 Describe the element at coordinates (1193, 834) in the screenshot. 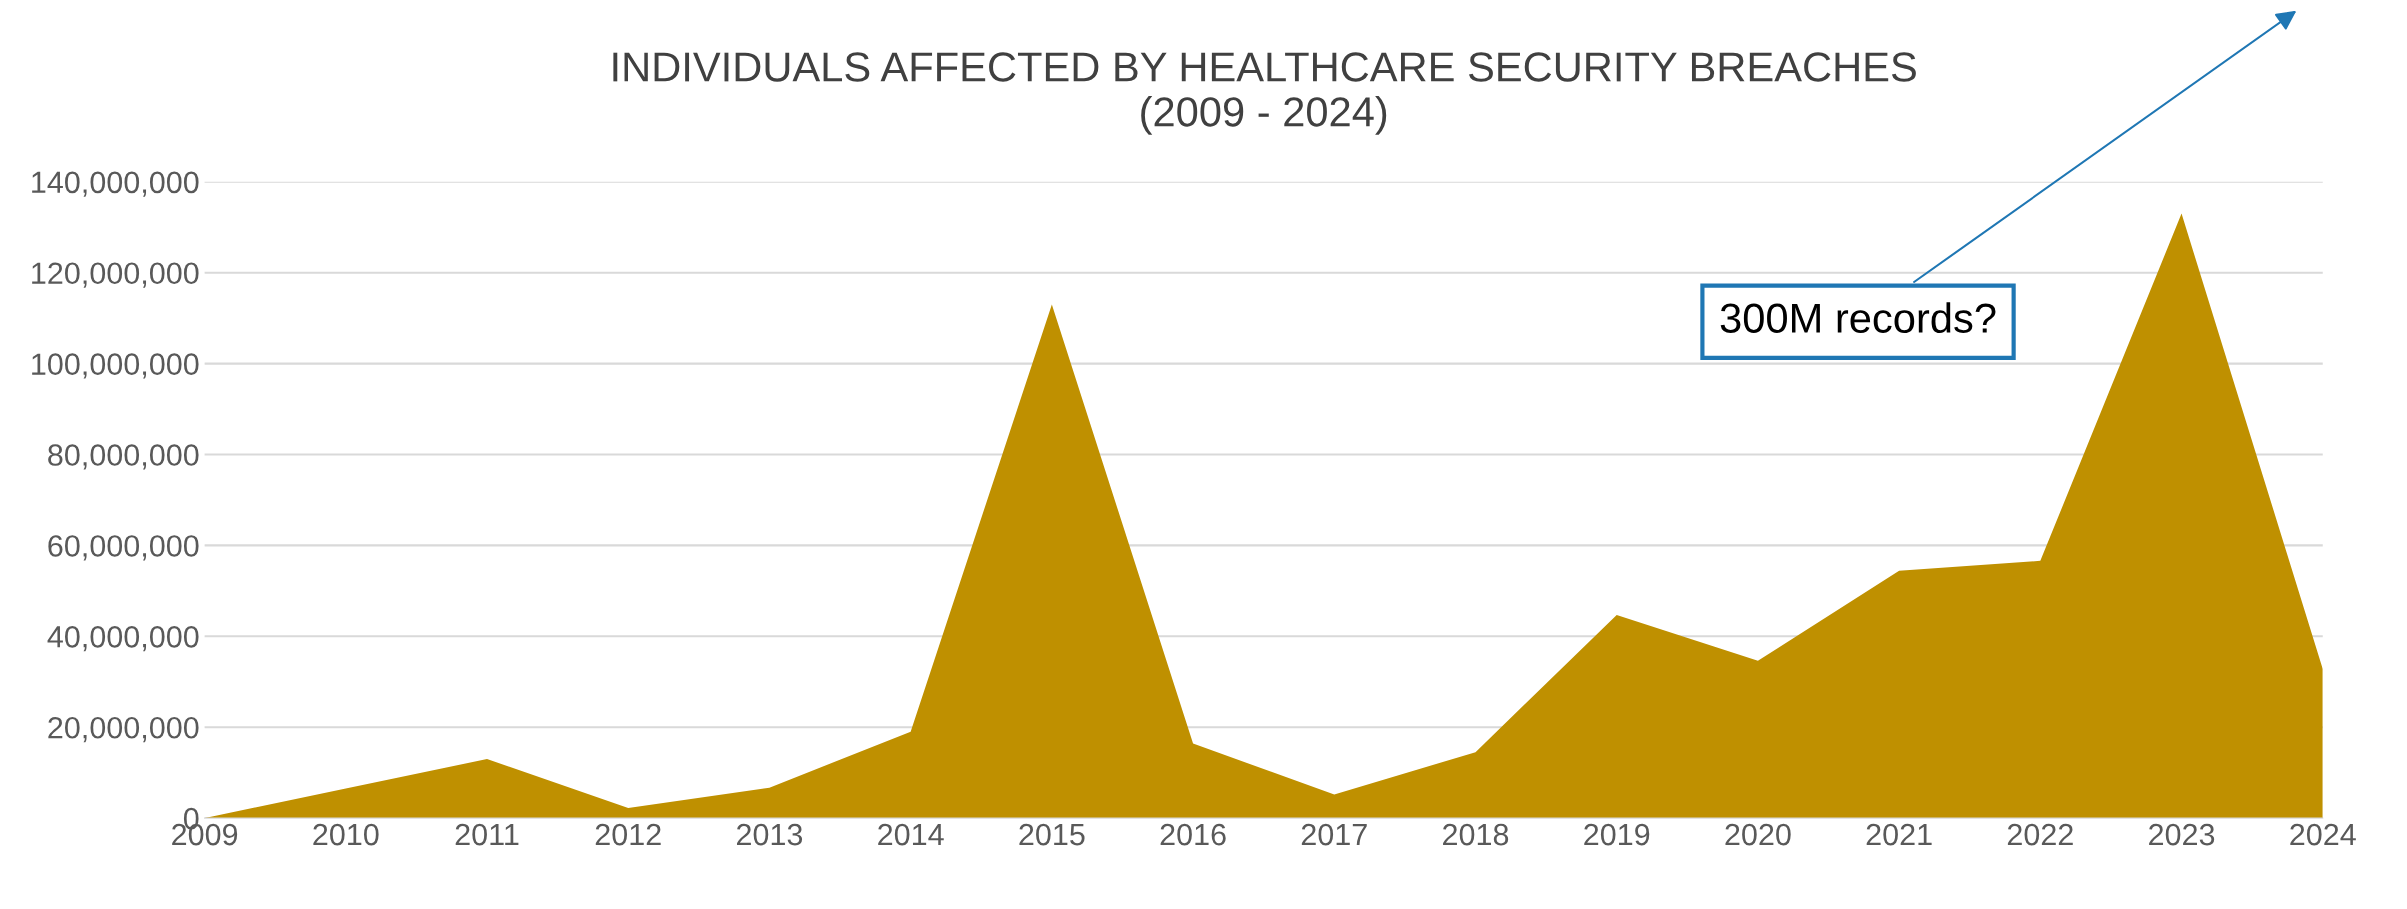

I see `x-tick-label: 2016` at that location.